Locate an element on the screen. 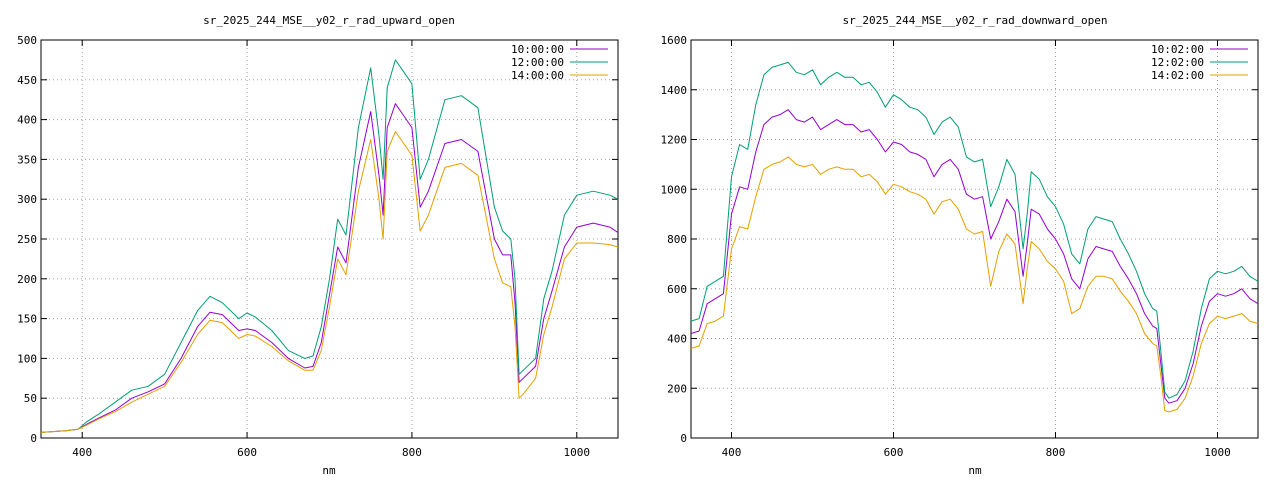 The image size is (1280, 480). y-tick-label: 100 is located at coordinates (27, 358).